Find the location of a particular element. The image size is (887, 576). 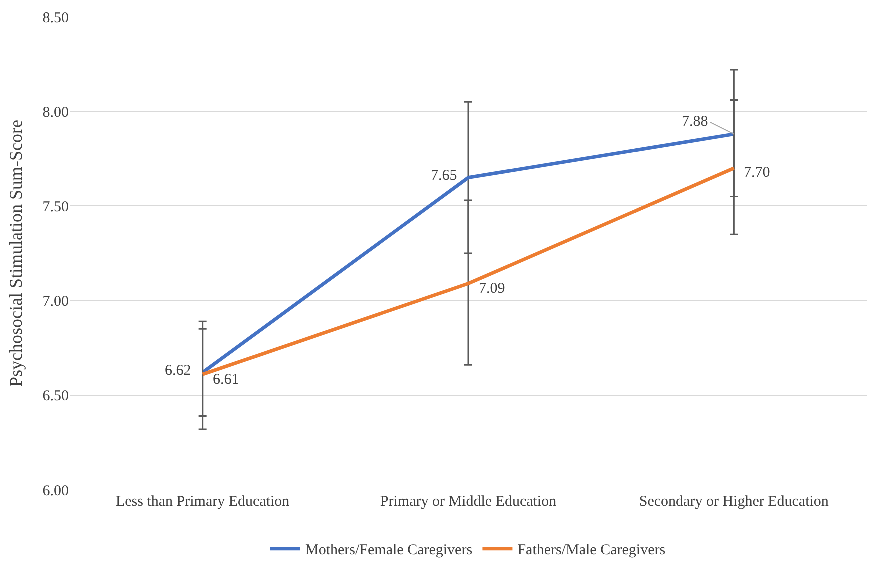

y-tick-label: 8.00 is located at coordinates (55, 112).